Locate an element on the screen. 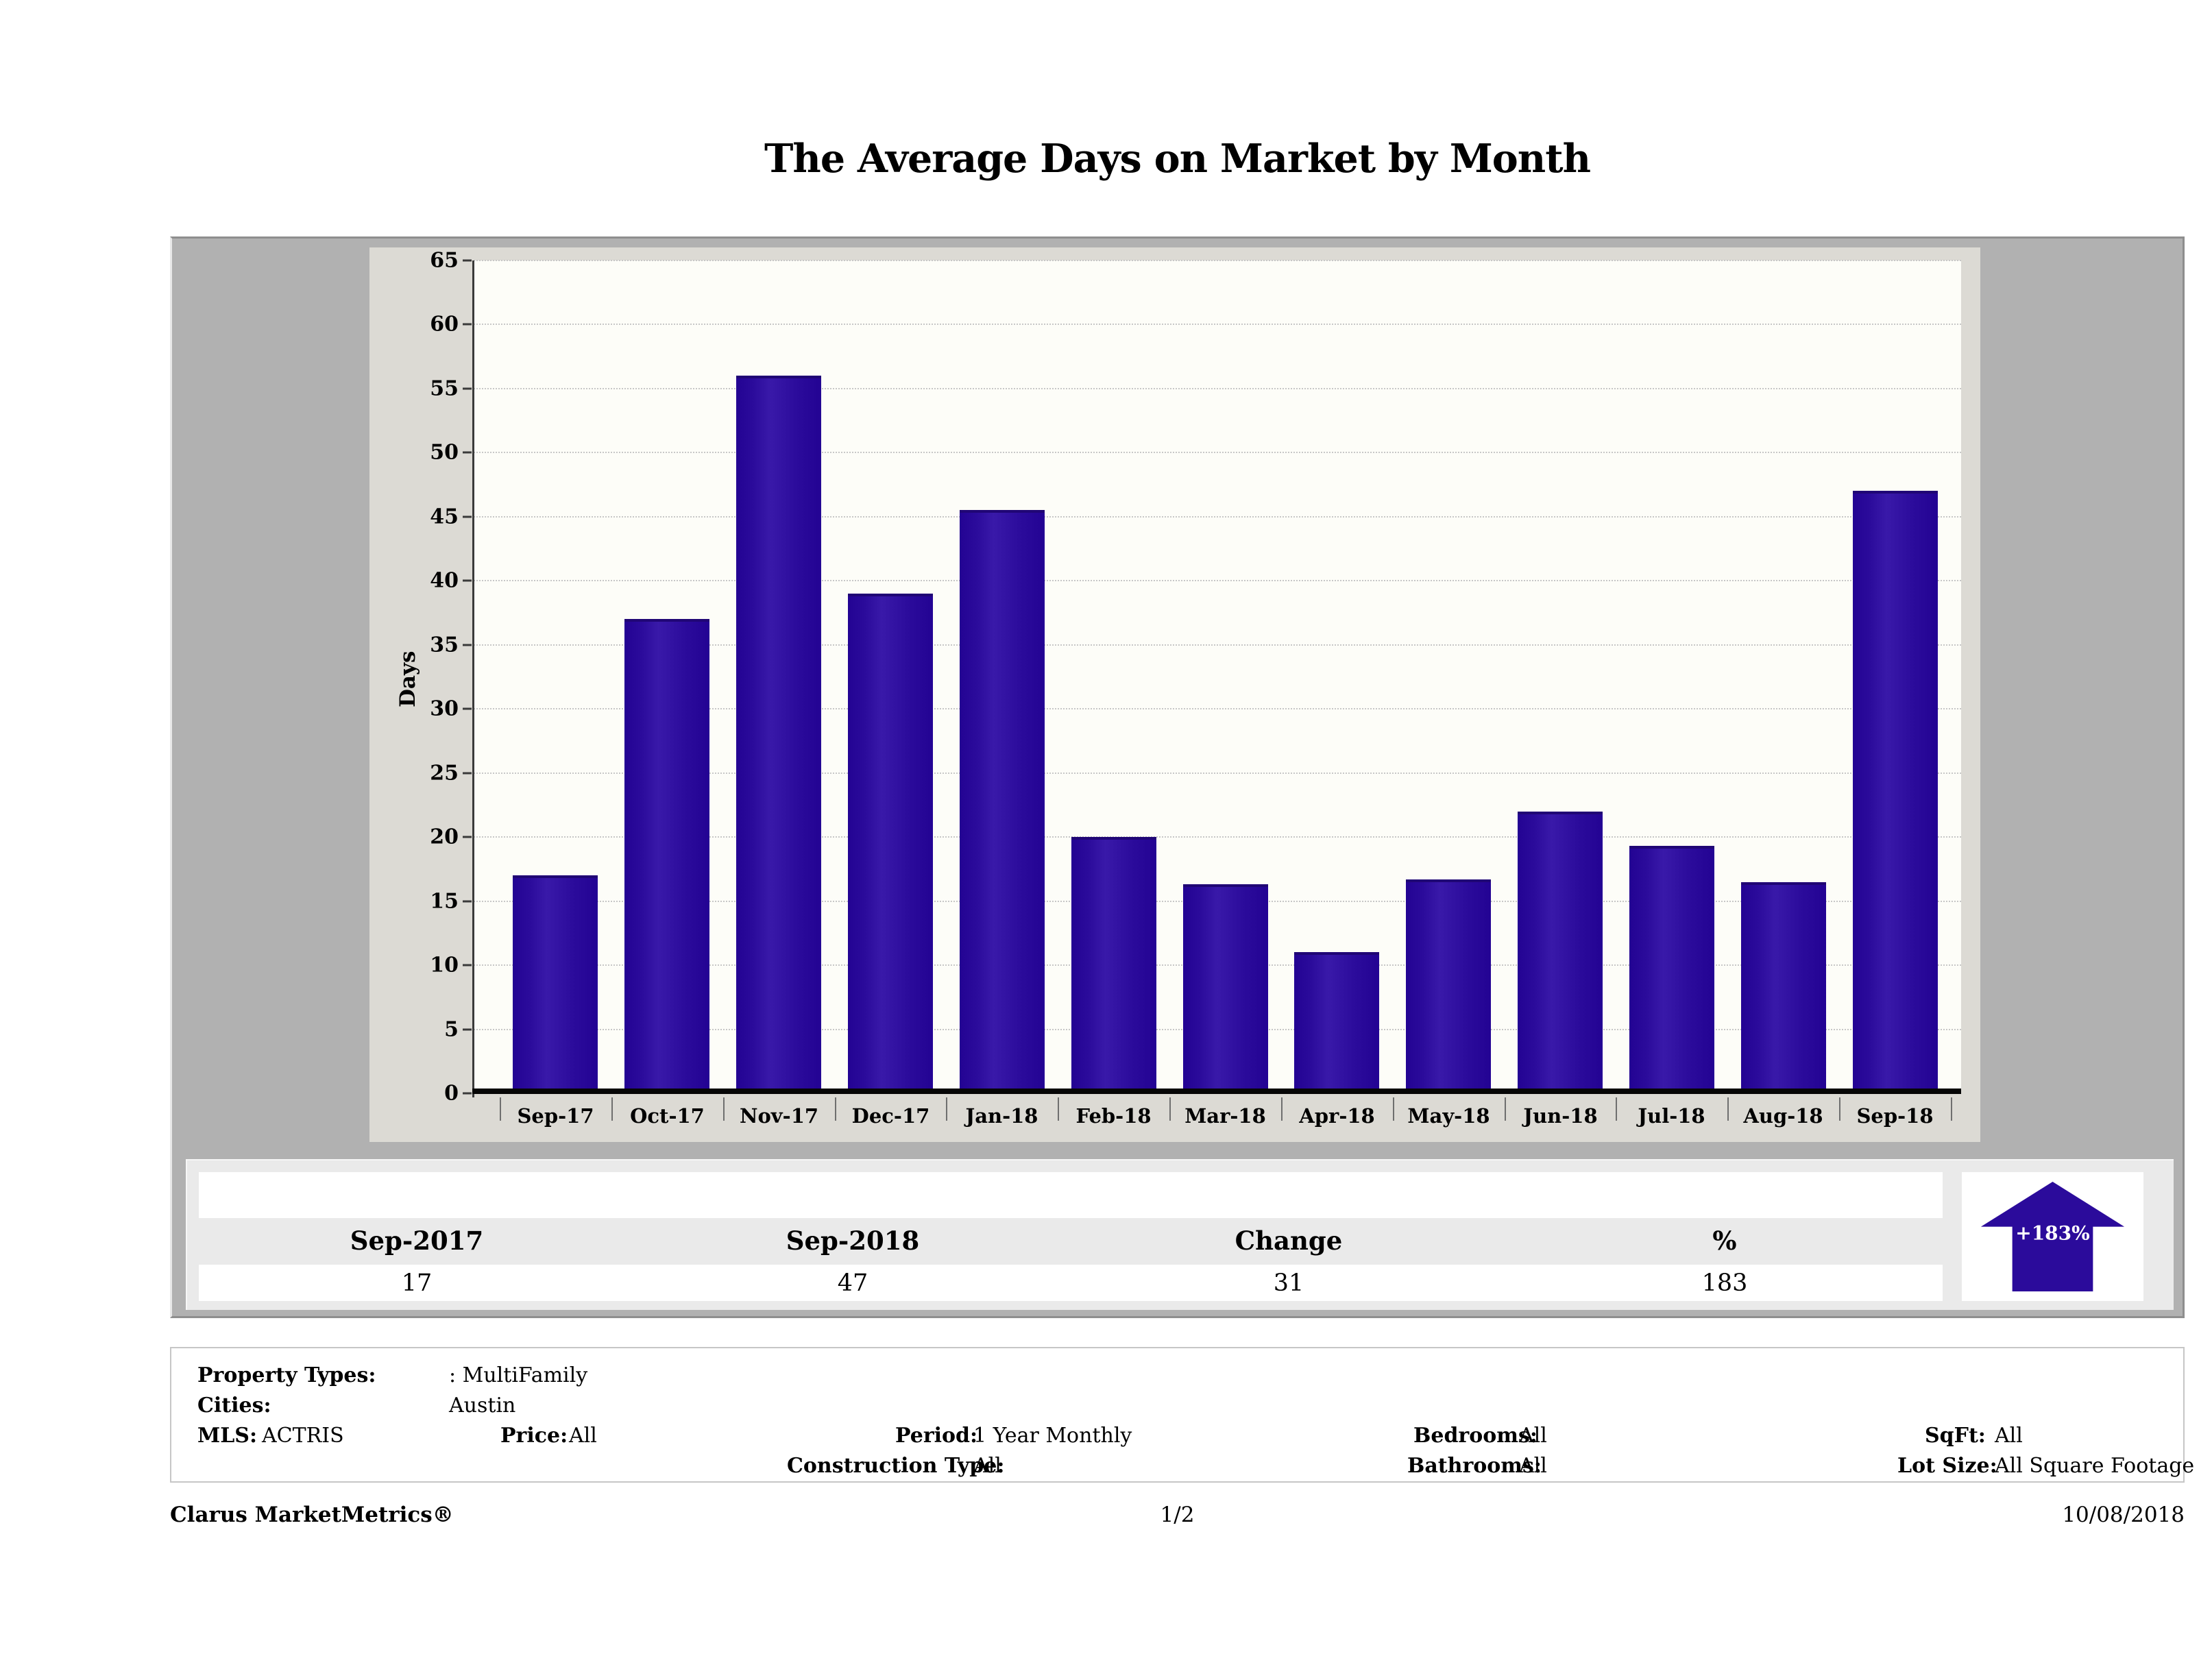 This screenshot has width=2212, height=1678. period-value: 1 Year Monthly is located at coordinates (1053, 1436).